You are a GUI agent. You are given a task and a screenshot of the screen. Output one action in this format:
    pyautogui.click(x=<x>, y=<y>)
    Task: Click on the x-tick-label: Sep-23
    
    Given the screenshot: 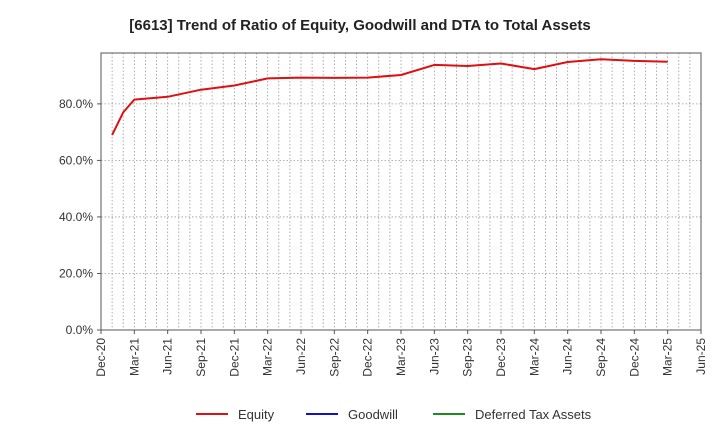 What is the action you would take?
    pyautogui.click(x=468, y=357)
    